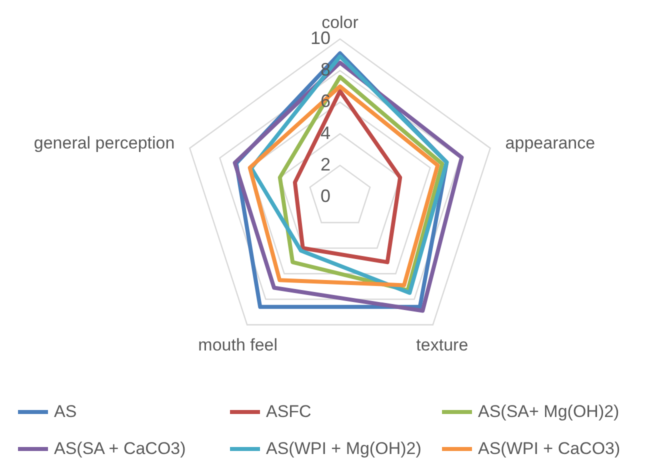 The image size is (654, 468). What do you see at coordinates (120, 448) in the screenshot?
I see `legend-label: AS(SA + CaCO3)` at bounding box center [120, 448].